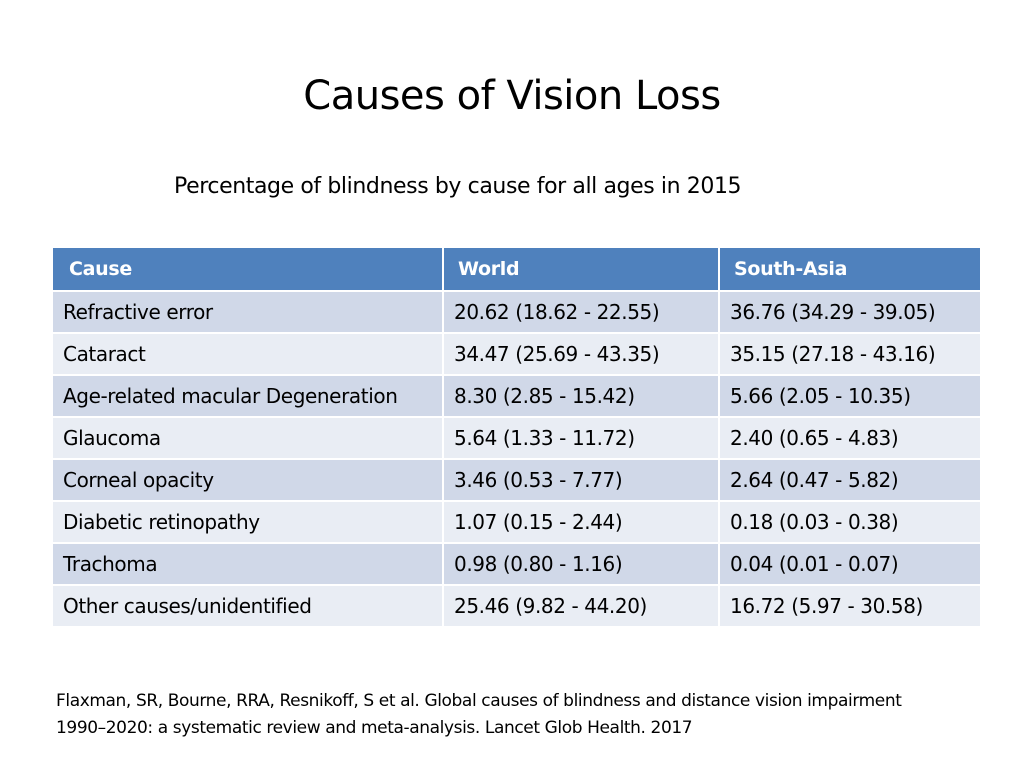  I want to click on cell-cause: Corneal opacity, so click(247, 480).